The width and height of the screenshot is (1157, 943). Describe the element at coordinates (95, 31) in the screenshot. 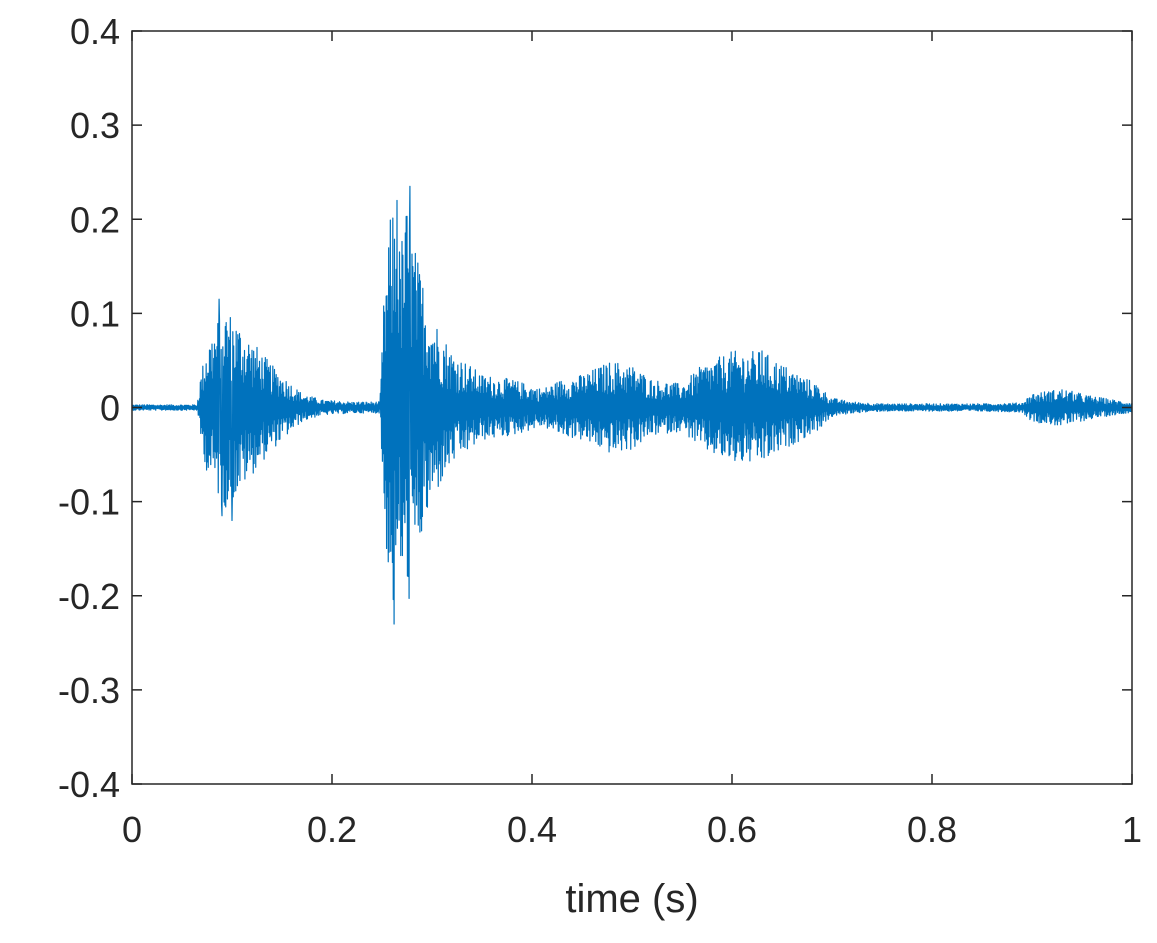

I see `y-tick-label: 0.4` at that location.